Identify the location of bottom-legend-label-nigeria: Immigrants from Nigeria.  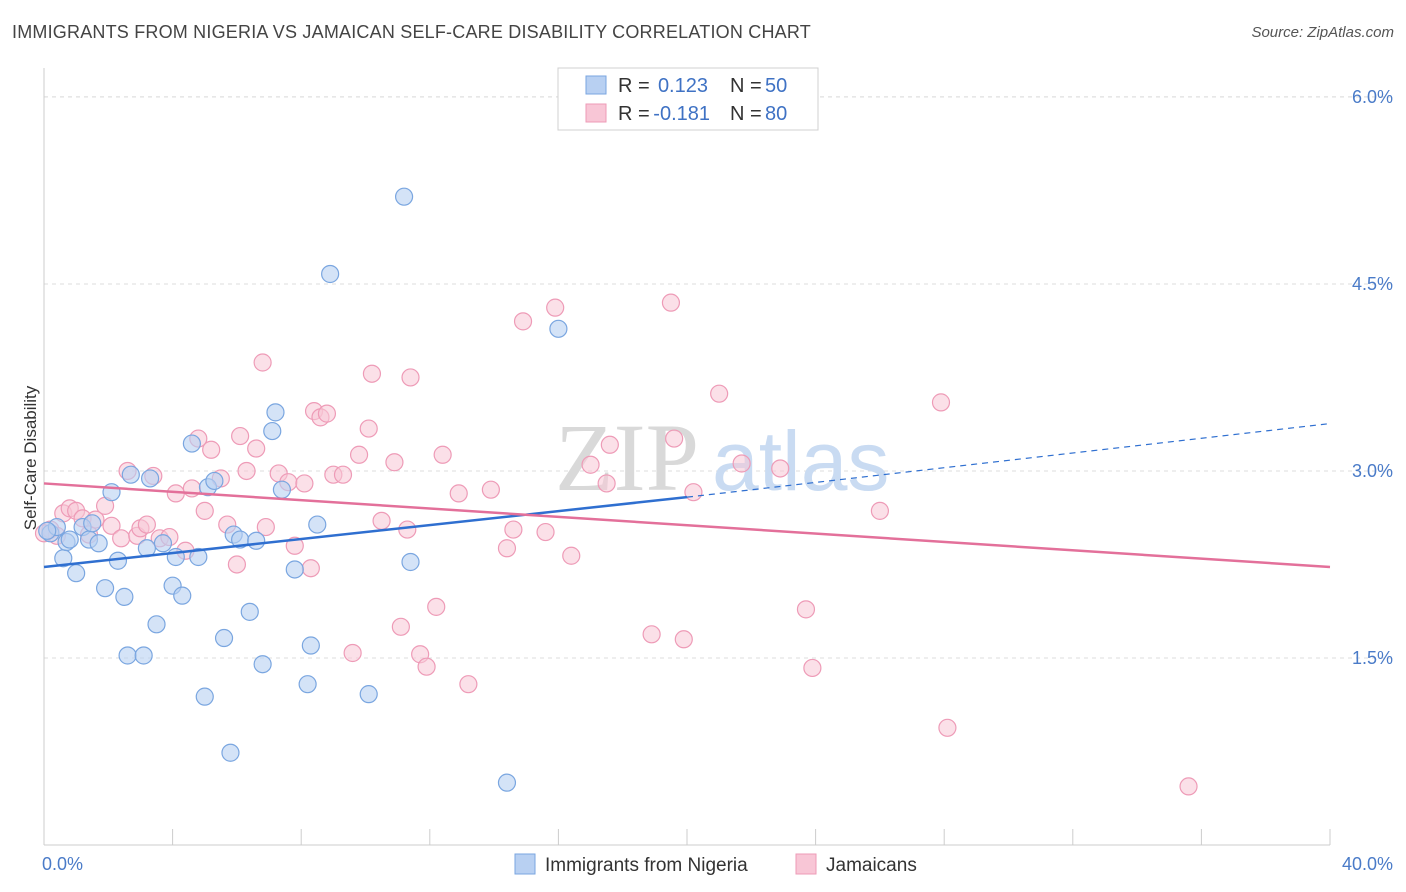
(646, 865).